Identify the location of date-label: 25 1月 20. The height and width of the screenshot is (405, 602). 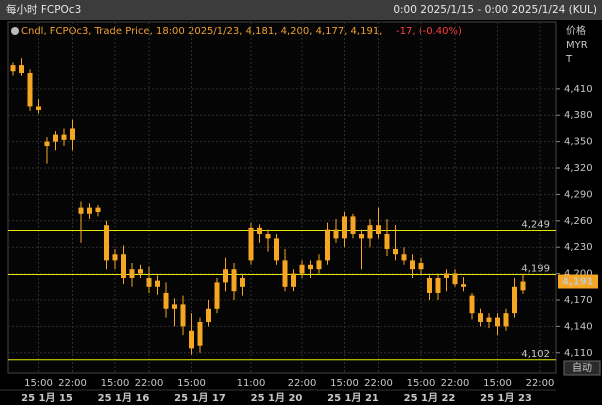
(277, 398).